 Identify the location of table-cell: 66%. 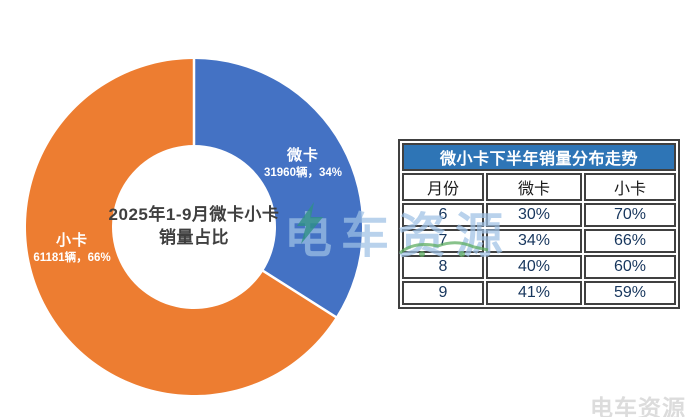
(630, 241).